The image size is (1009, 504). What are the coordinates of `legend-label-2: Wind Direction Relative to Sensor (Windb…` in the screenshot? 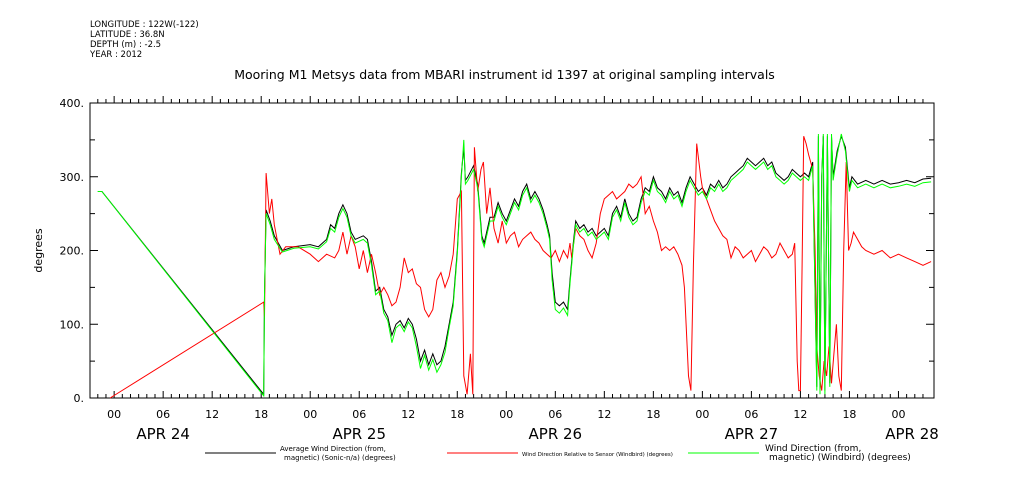 It's located at (597, 455).